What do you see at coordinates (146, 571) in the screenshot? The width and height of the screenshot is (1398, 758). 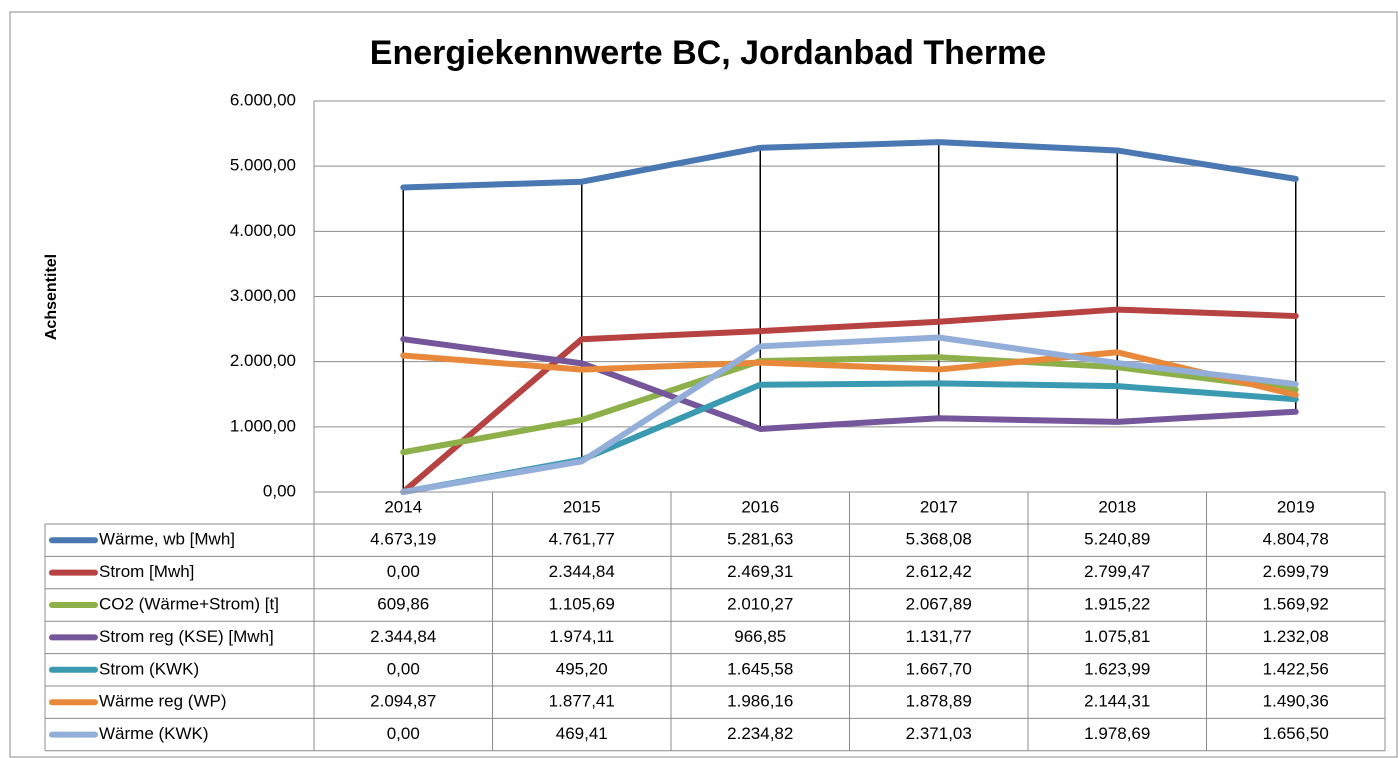 I see `legend-label: Strom [Mwh]` at bounding box center [146, 571].